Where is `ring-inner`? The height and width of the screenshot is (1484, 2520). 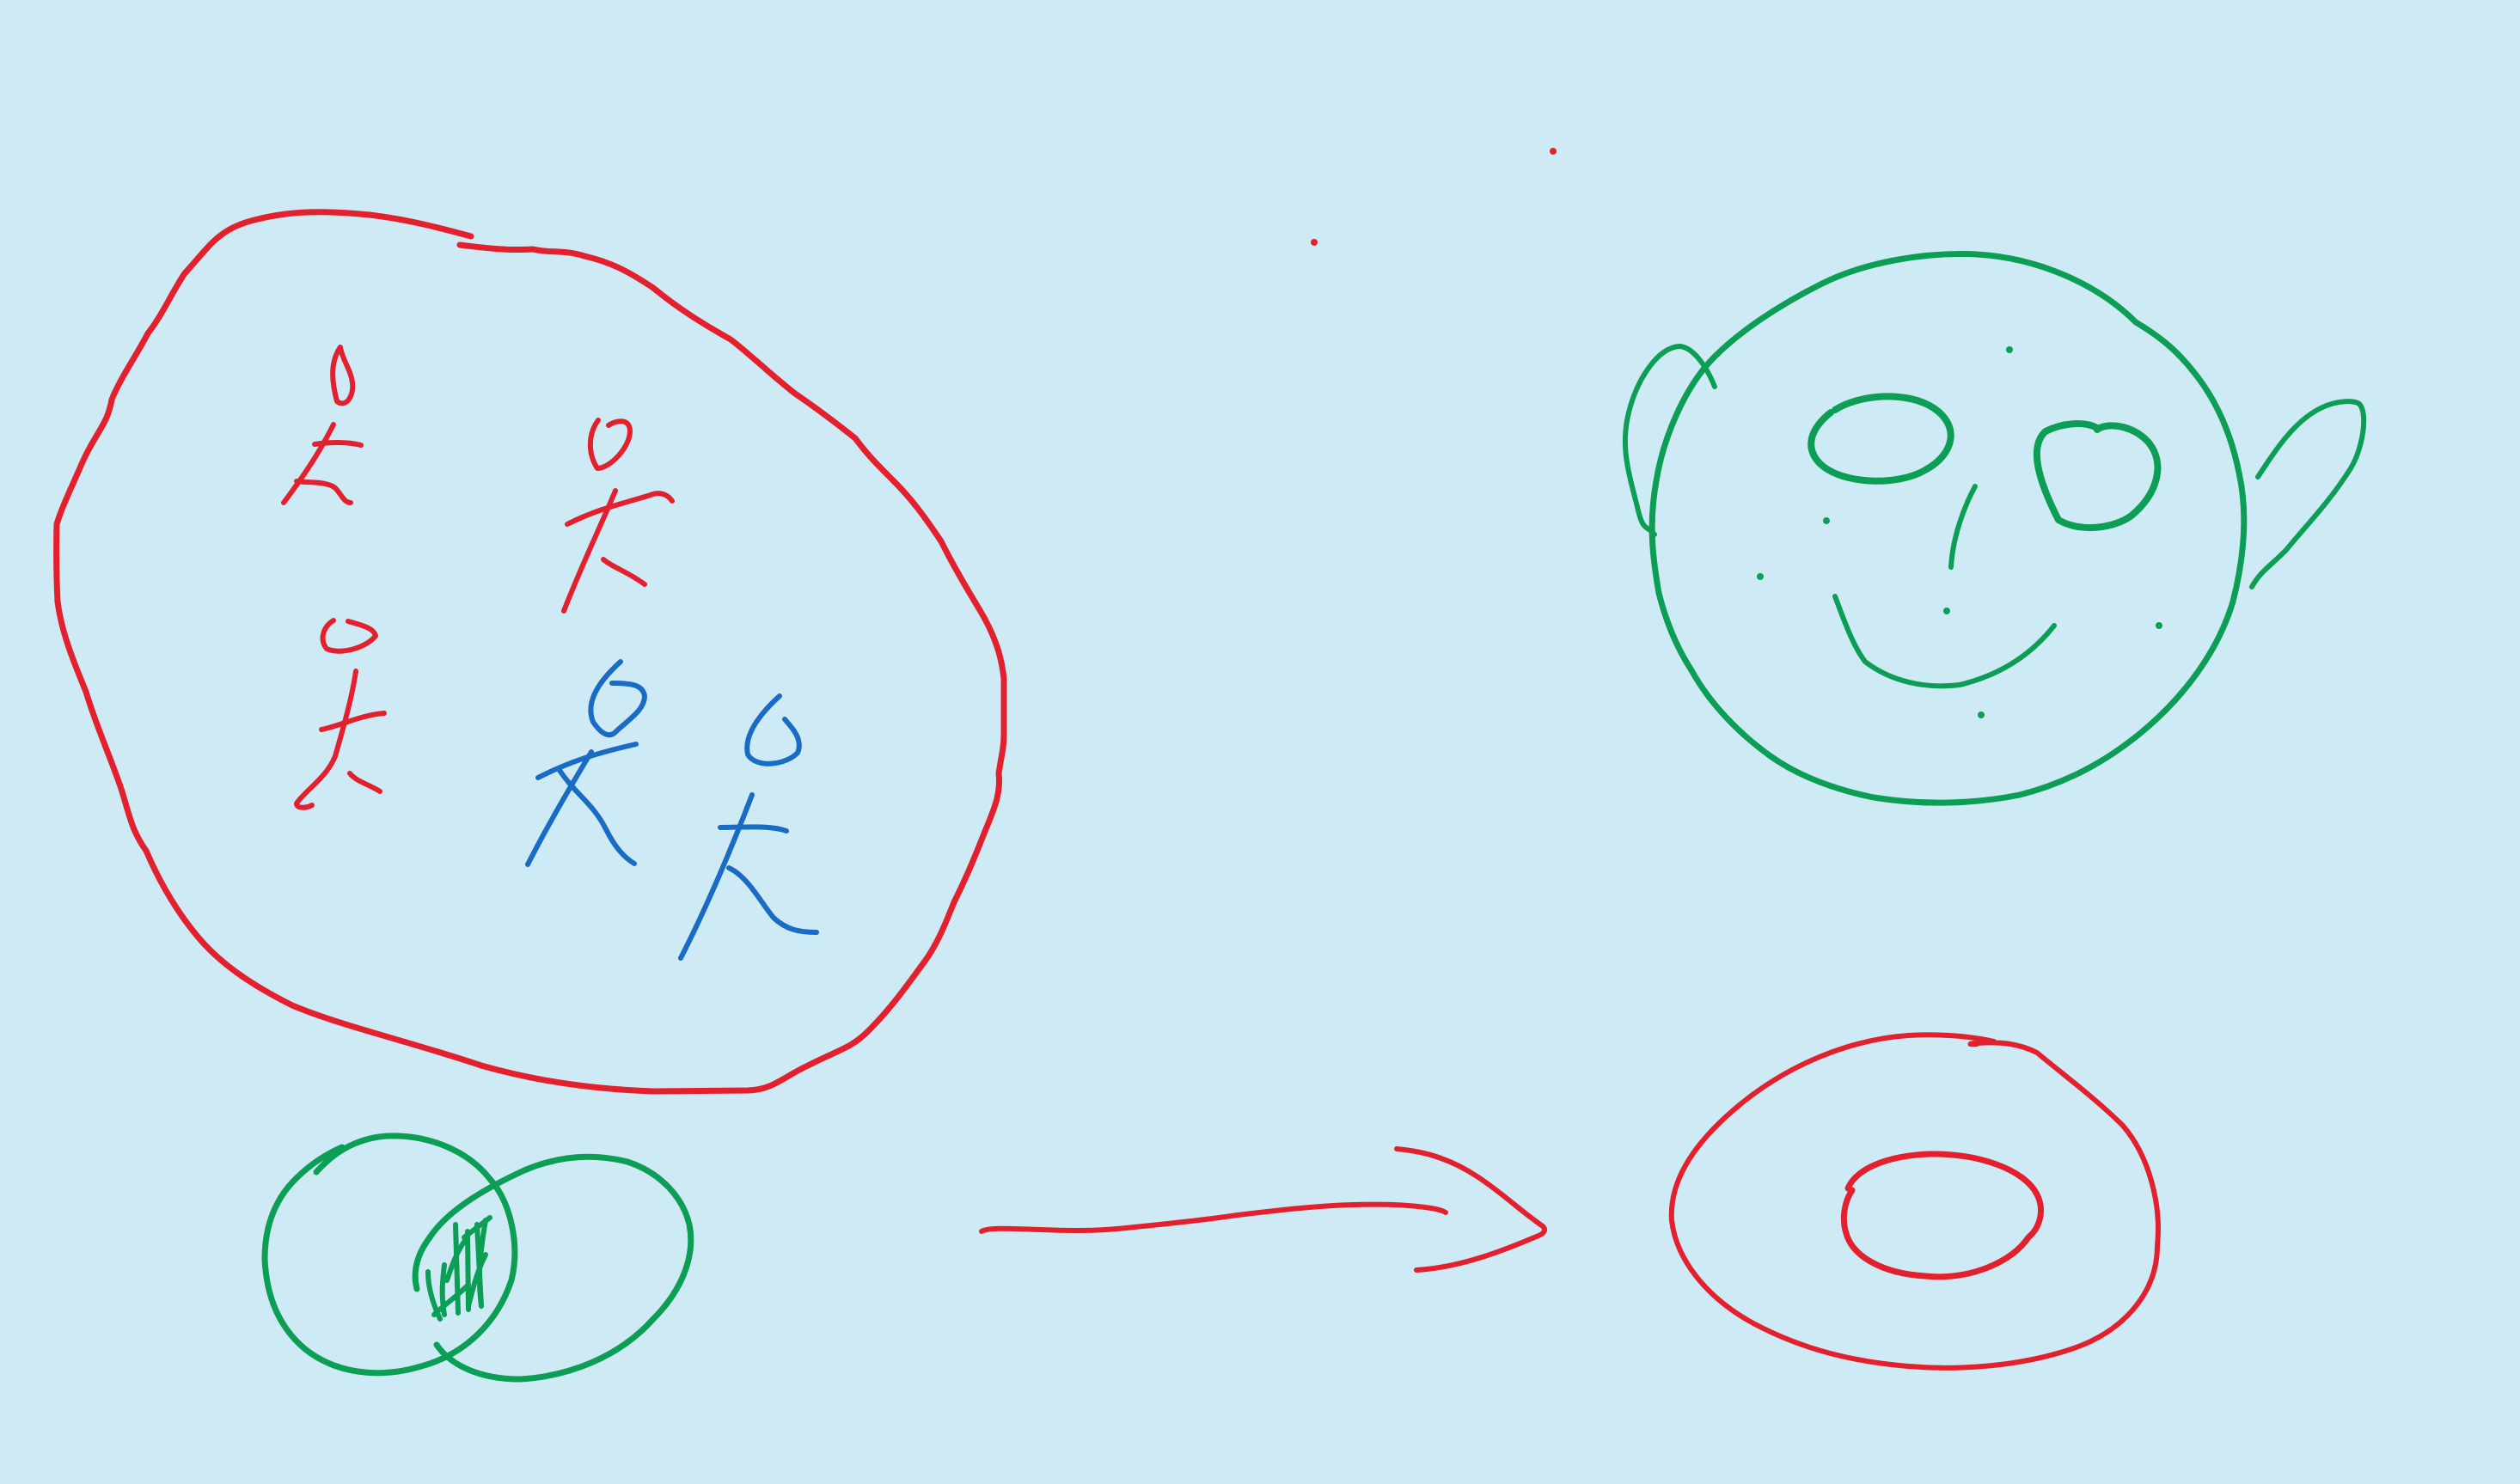
ring-inner is located at coordinates (1942, 1216).